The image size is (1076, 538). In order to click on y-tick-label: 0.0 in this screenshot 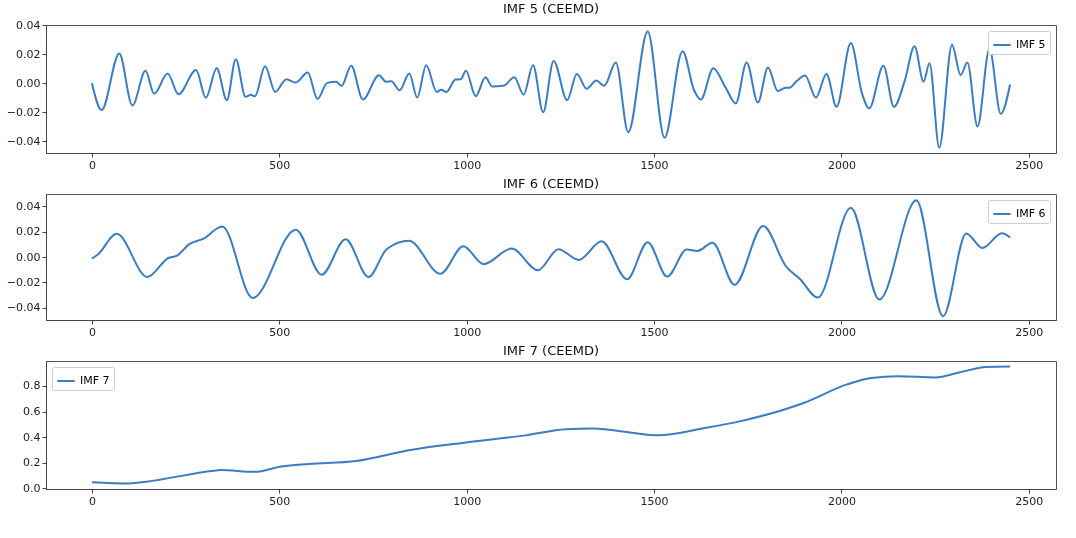, I will do `click(32, 488)`.